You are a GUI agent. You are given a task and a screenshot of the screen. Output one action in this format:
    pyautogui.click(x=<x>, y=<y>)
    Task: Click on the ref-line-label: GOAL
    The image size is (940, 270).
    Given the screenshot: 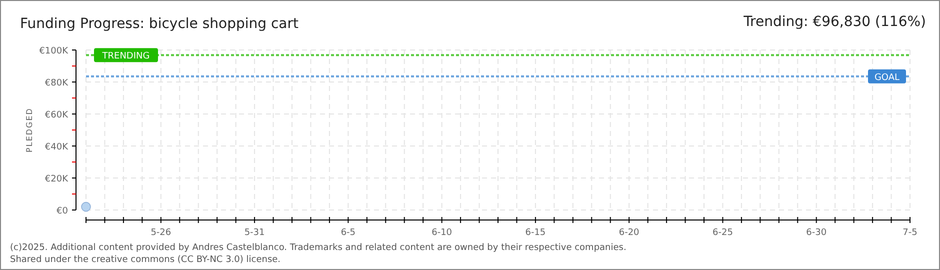 What is the action you would take?
    pyautogui.click(x=887, y=77)
    